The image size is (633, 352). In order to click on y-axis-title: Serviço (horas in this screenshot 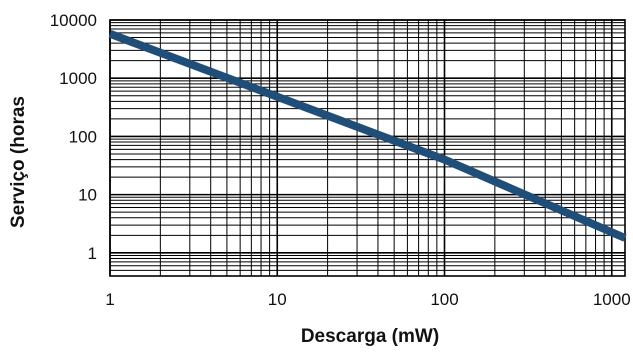, I will do `click(18, 162)`.